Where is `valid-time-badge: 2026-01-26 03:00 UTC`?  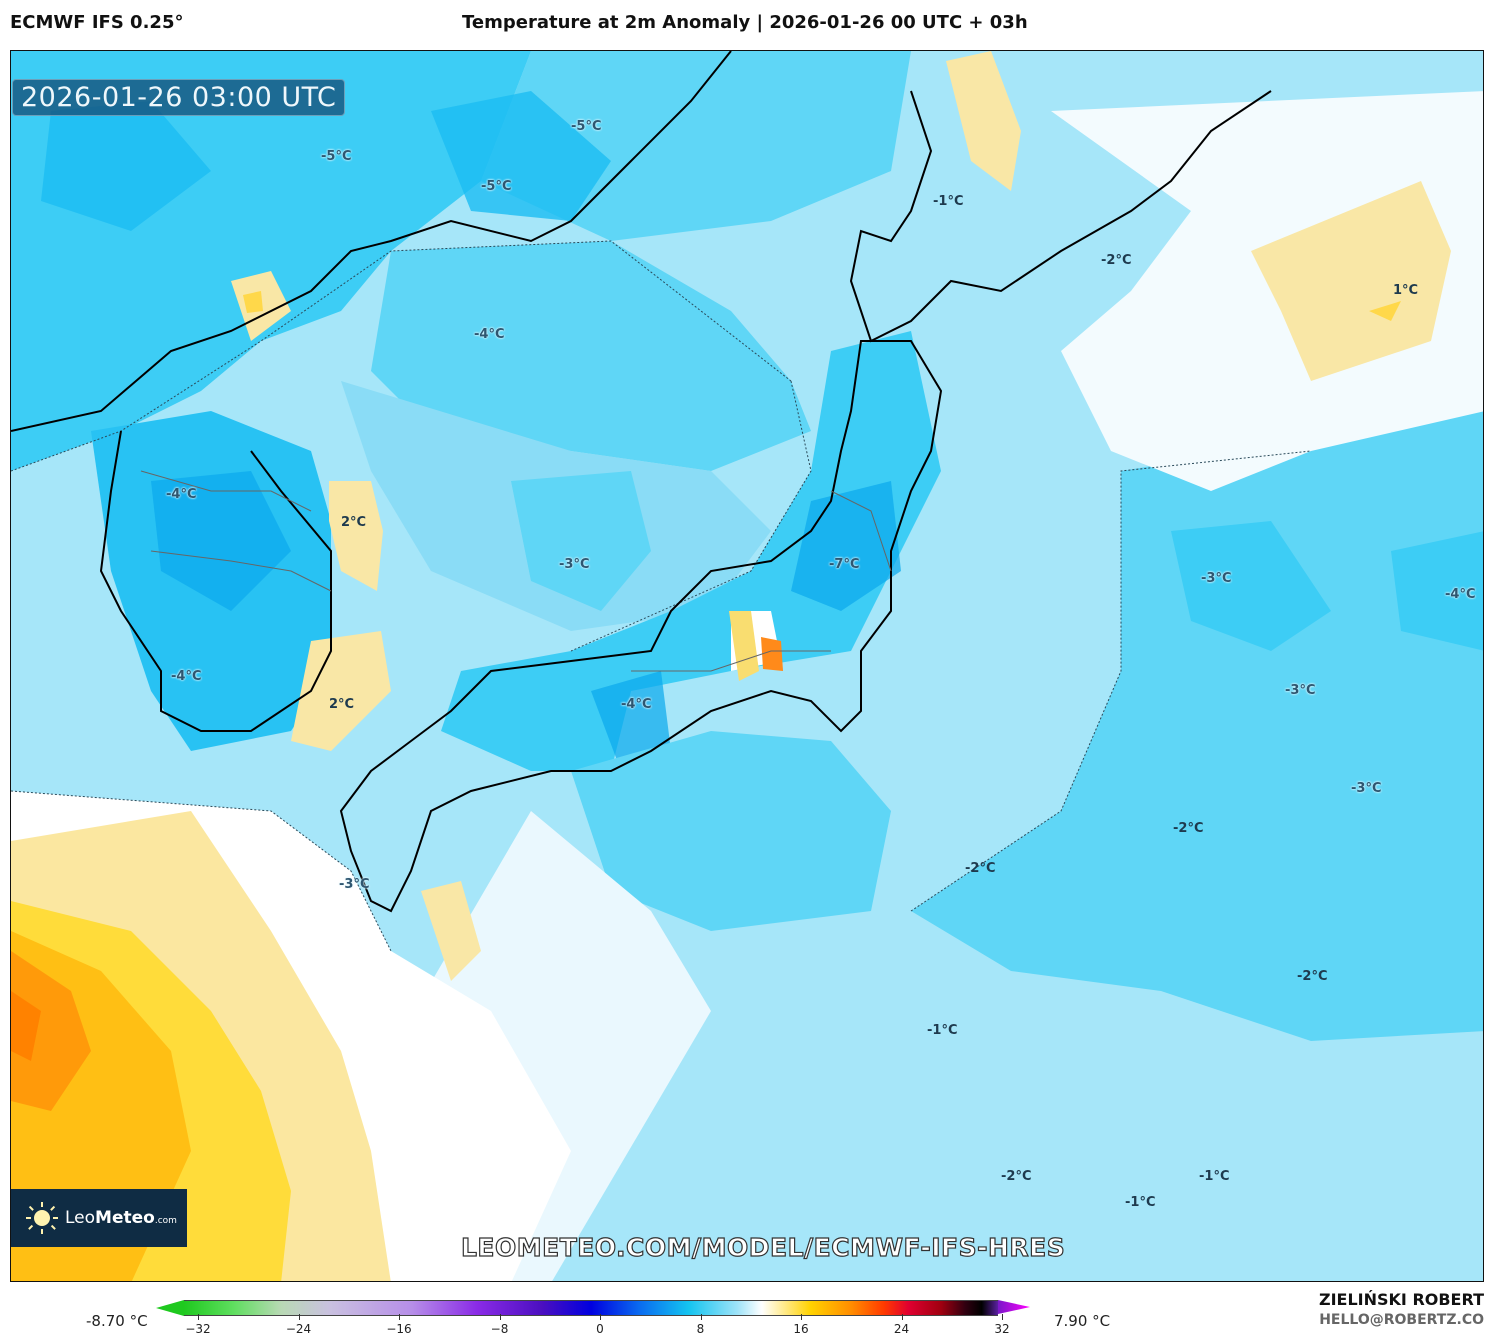
valid-time-badge: 2026-01-26 03:00 UTC is located at coordinates (179, 97).